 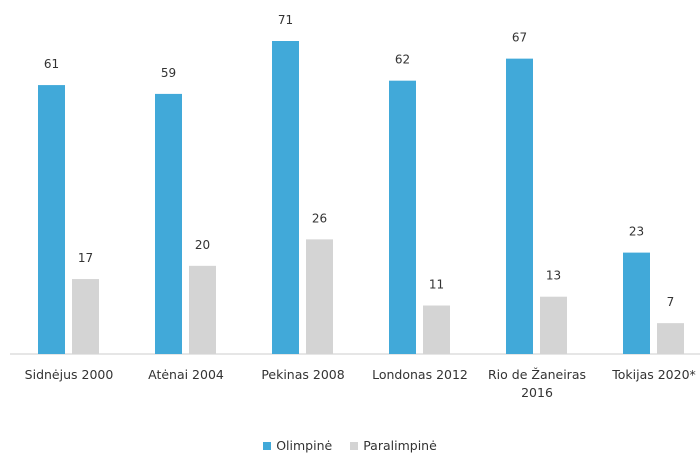 What do you see at coordinates (671, 302) in the screenshot?
I see `data-label: 7` at bounding box center [671, 302].